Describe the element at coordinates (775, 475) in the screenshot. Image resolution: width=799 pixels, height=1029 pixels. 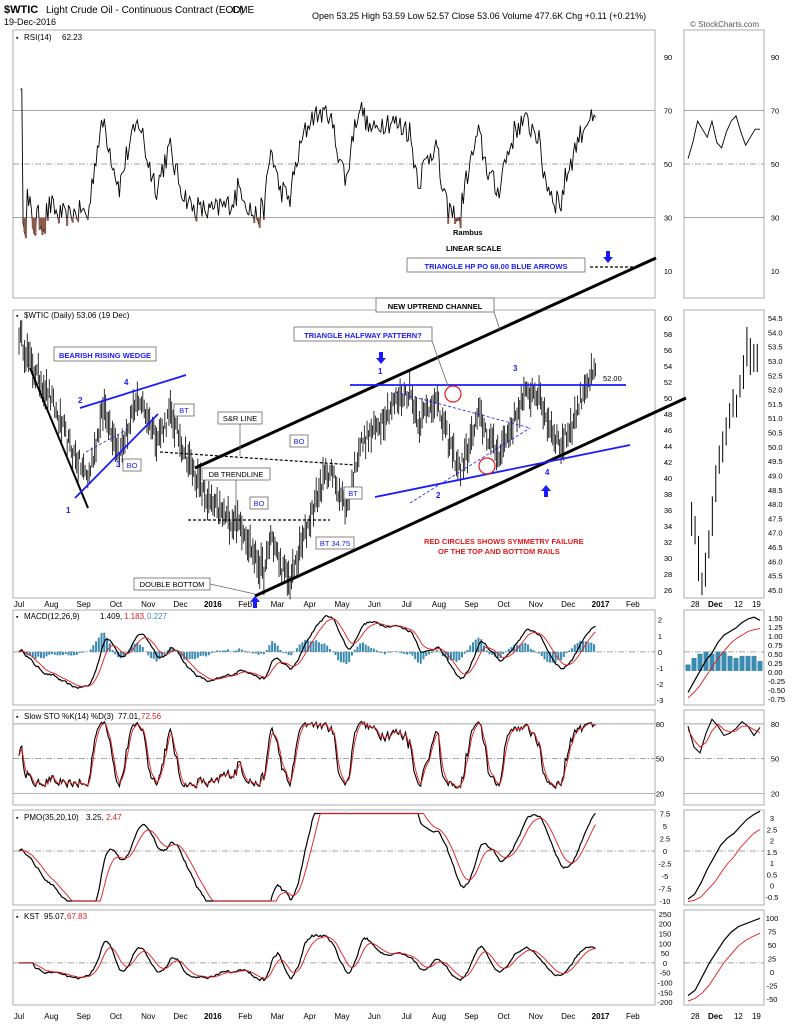
I see `price-right-tick-8: 49.0` at that location.